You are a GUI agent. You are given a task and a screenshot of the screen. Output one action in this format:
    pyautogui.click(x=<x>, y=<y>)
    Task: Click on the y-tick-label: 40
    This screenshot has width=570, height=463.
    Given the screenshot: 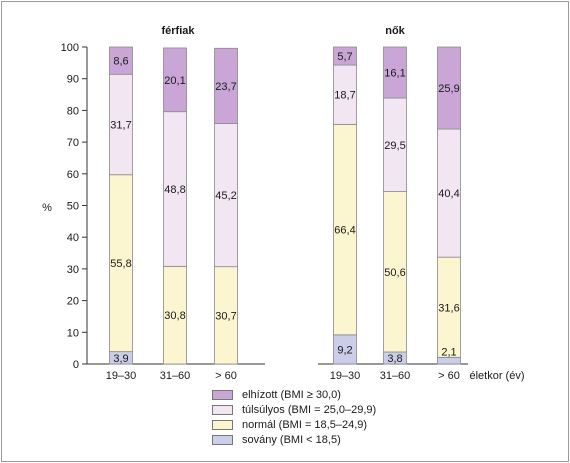 What is the action you would take?
    pyautogui.click(x=73, y=238)
    